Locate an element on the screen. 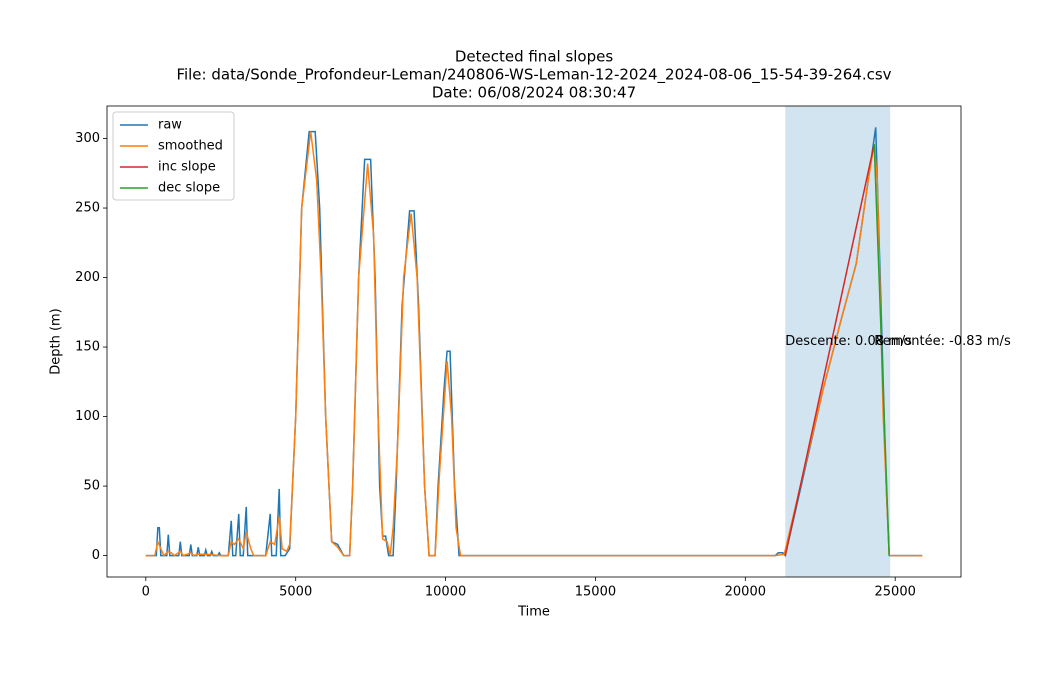 Image resolution: width=1062 pixels, height=674 pixels. x-tick-label: 25000 is located at coordinates (895, 592).